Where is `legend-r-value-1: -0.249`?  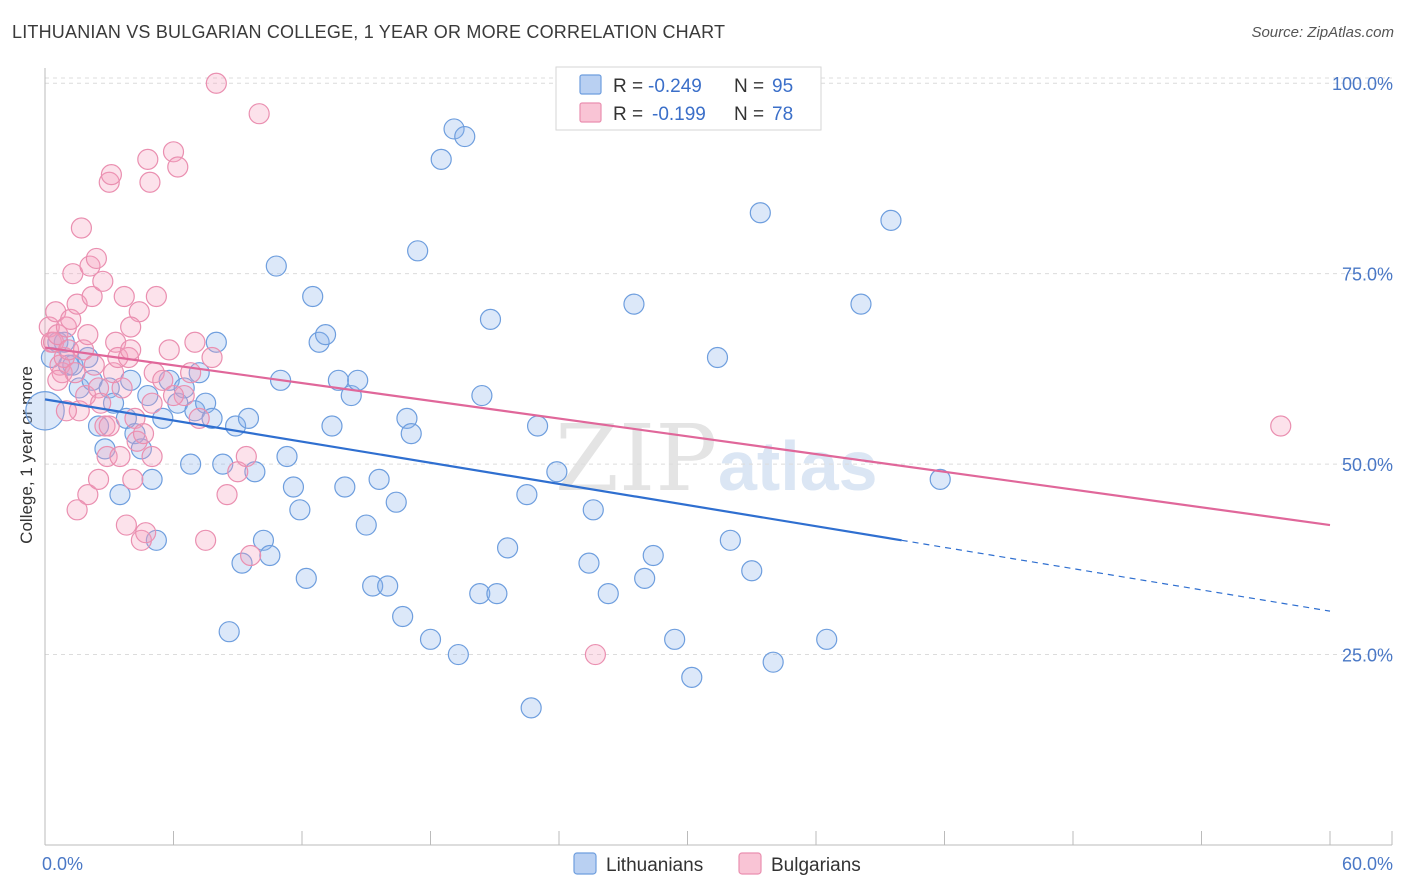
legend-r-value-1: -0.249 is located at coordinates (675, 86).